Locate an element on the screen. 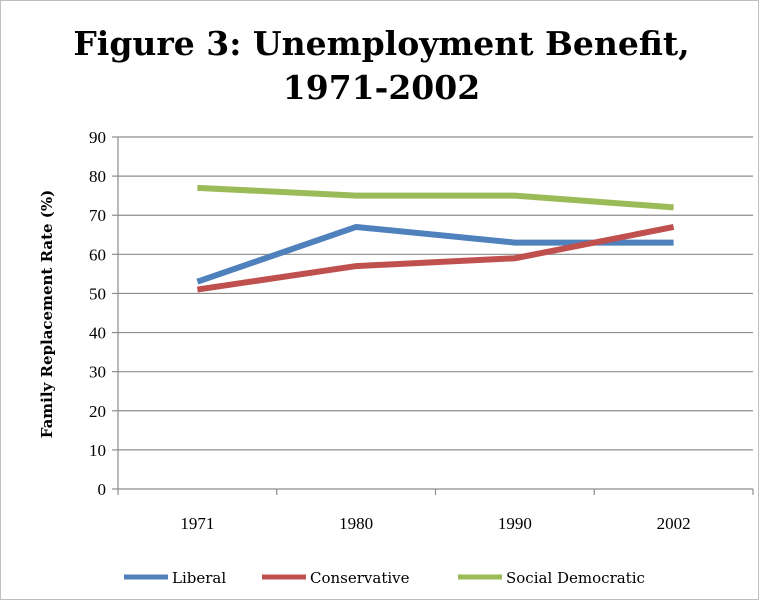 This screenshot has width=763, height=604. y-tick-label-70: 70 is located at coordinates (97, 215).